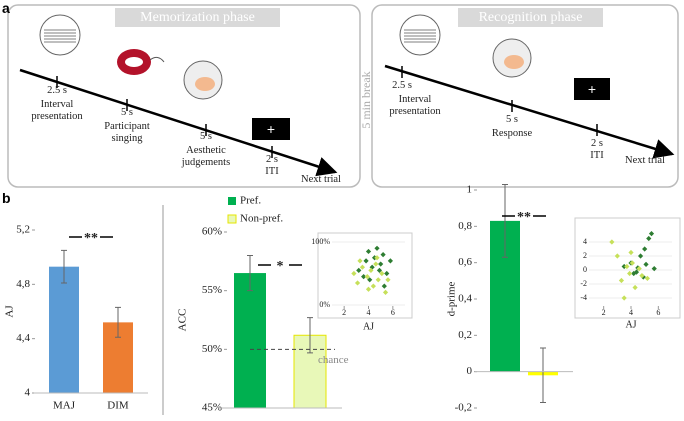 The height and width of the screenshot is (421, 684). What do you see at coordinates (583, 297) in the screenshot?
I see `y-tick-label: -4` at bounding box center [583, 297].